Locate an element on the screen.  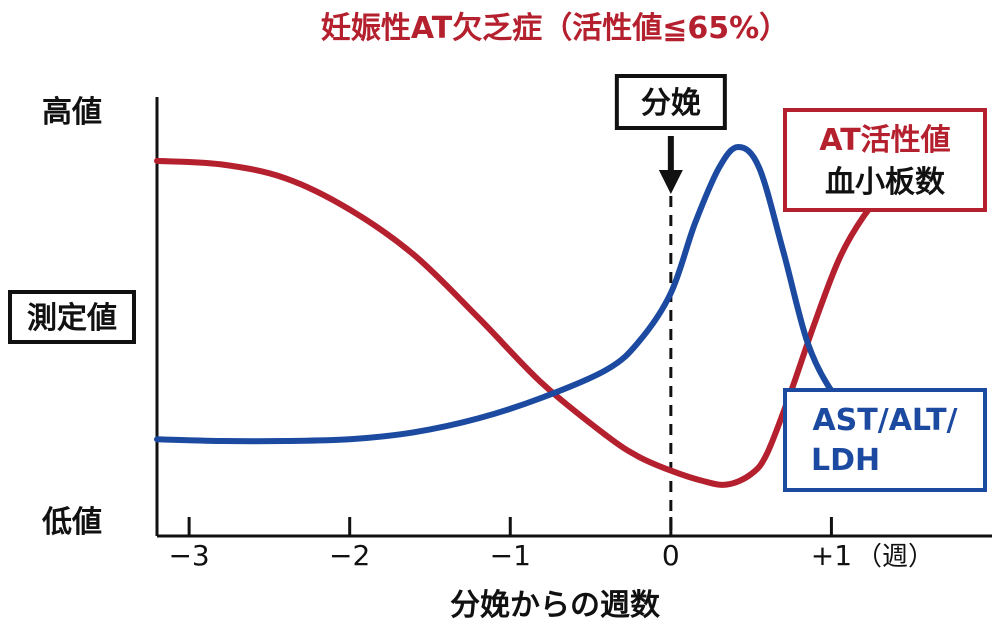
delivery-label-box is located at coordinates (670, 102).